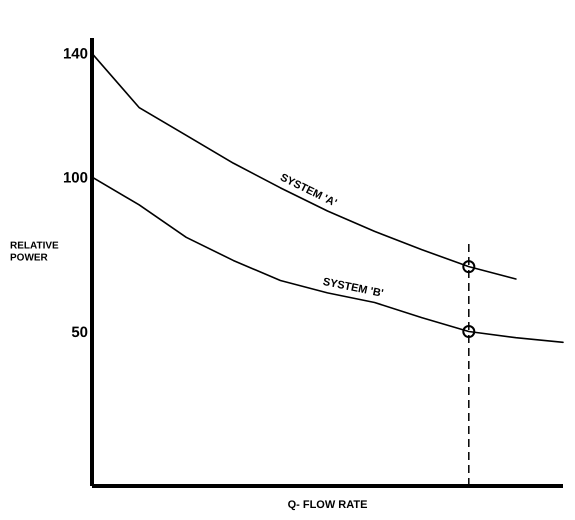  What do you see at coordinates (75, 177) in the screenshot?
I see `y-tick-label: 100` at bounding box center [75, 177].